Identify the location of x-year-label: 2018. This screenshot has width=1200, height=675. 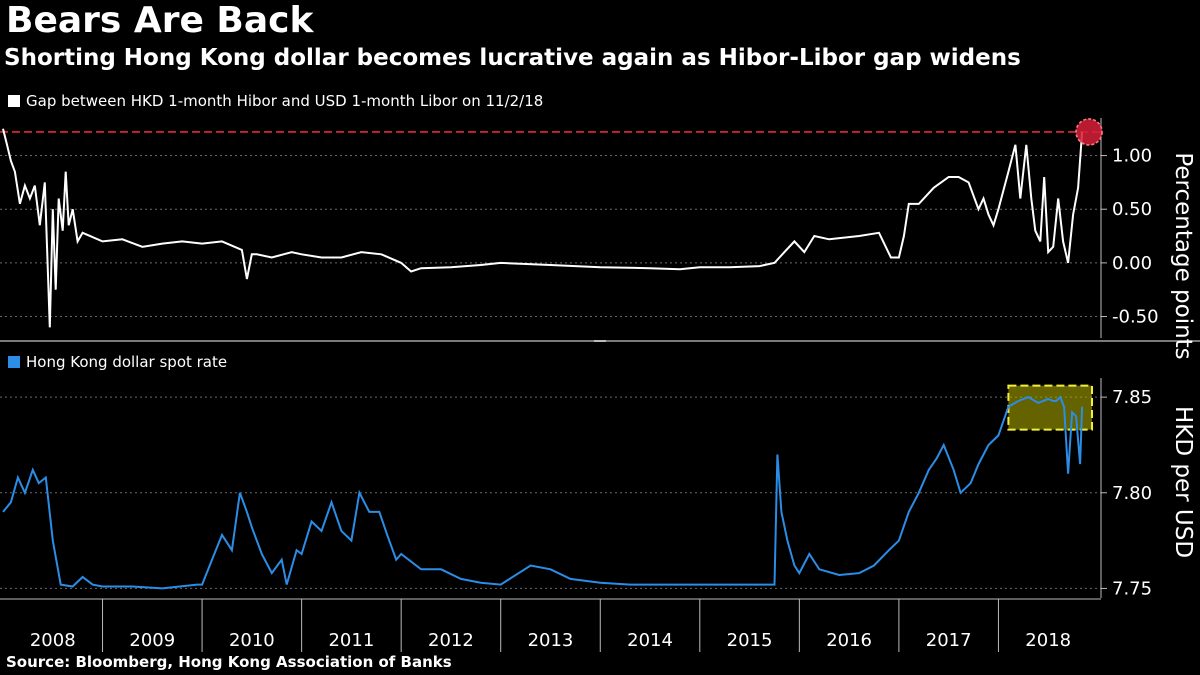
(1048, 640).